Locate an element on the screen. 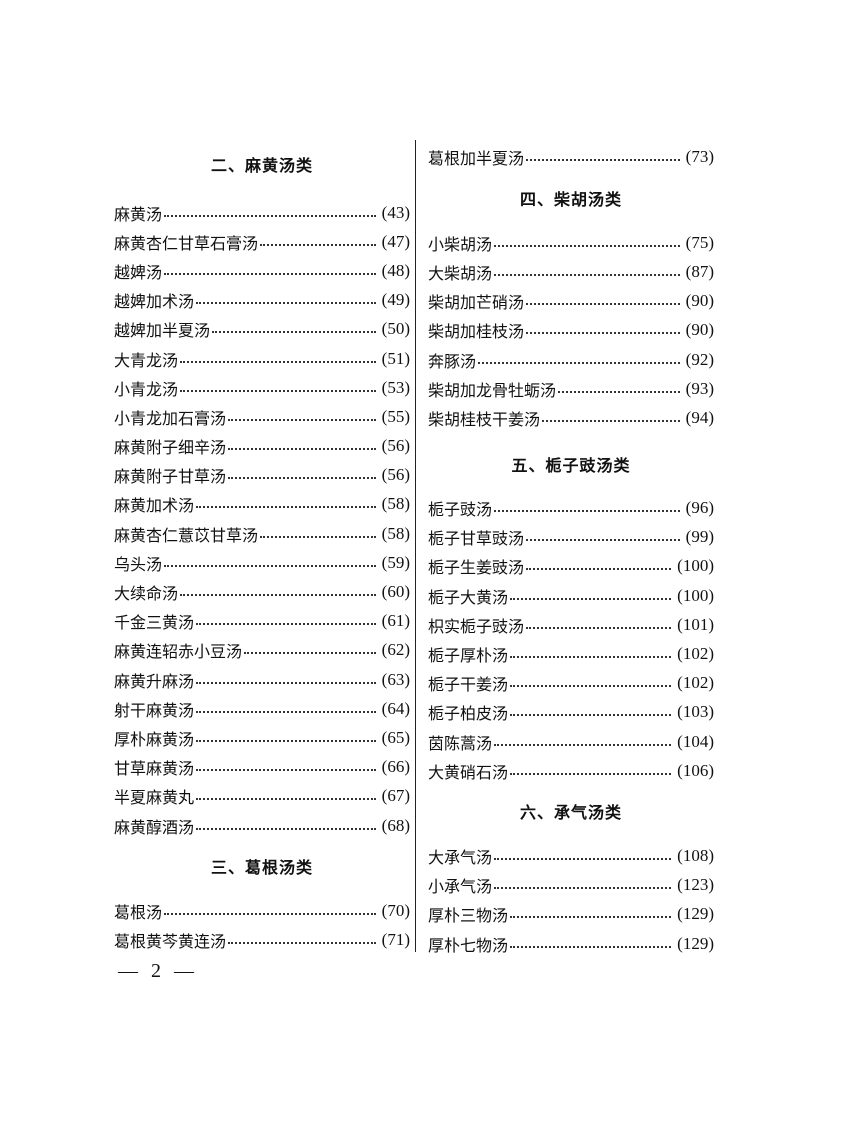 This screenshot has height=1122, width=866. entry-title: 奔豚汤 is located at coordinates (452, 361).